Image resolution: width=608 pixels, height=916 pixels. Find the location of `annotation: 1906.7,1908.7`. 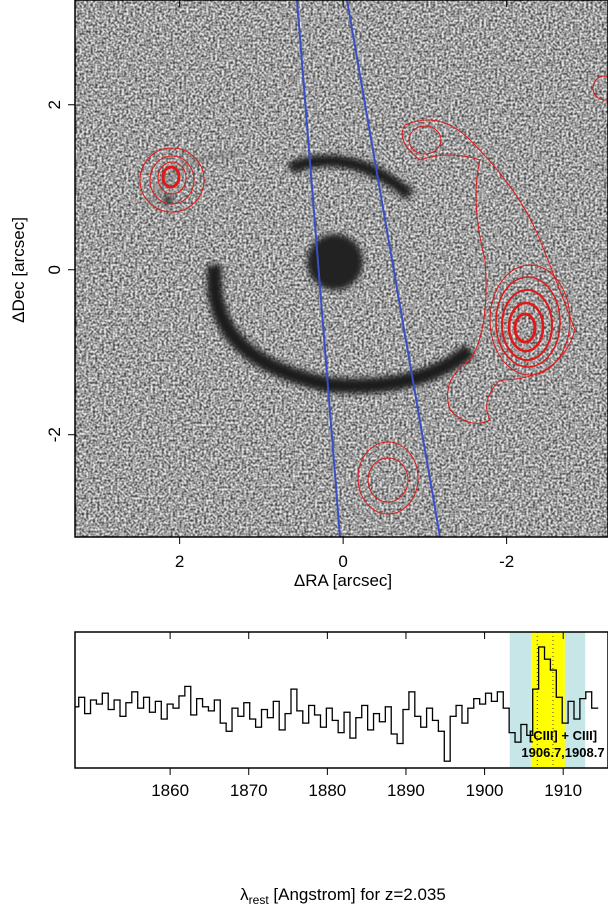

annotation: 1906.7,1908.7 is located at coordinates (562, 752).